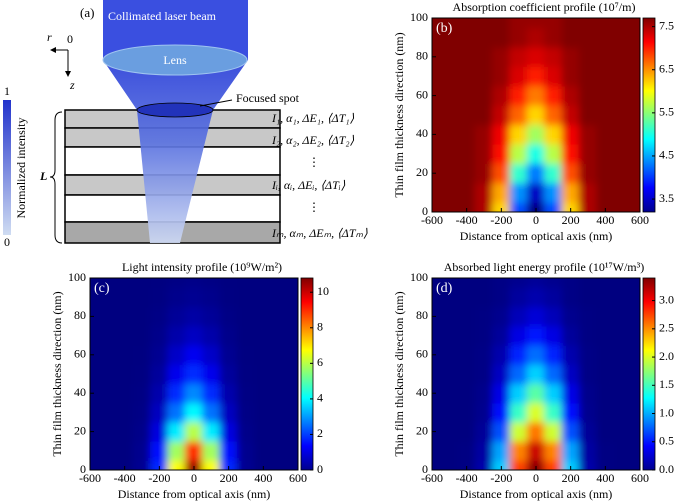 Image resolution: width=685 pixels, height=504 pixels. Describe the element at coordinates (666, 112) in the screenshot. I see `colorbar-tick-label: 5.5` at that location.